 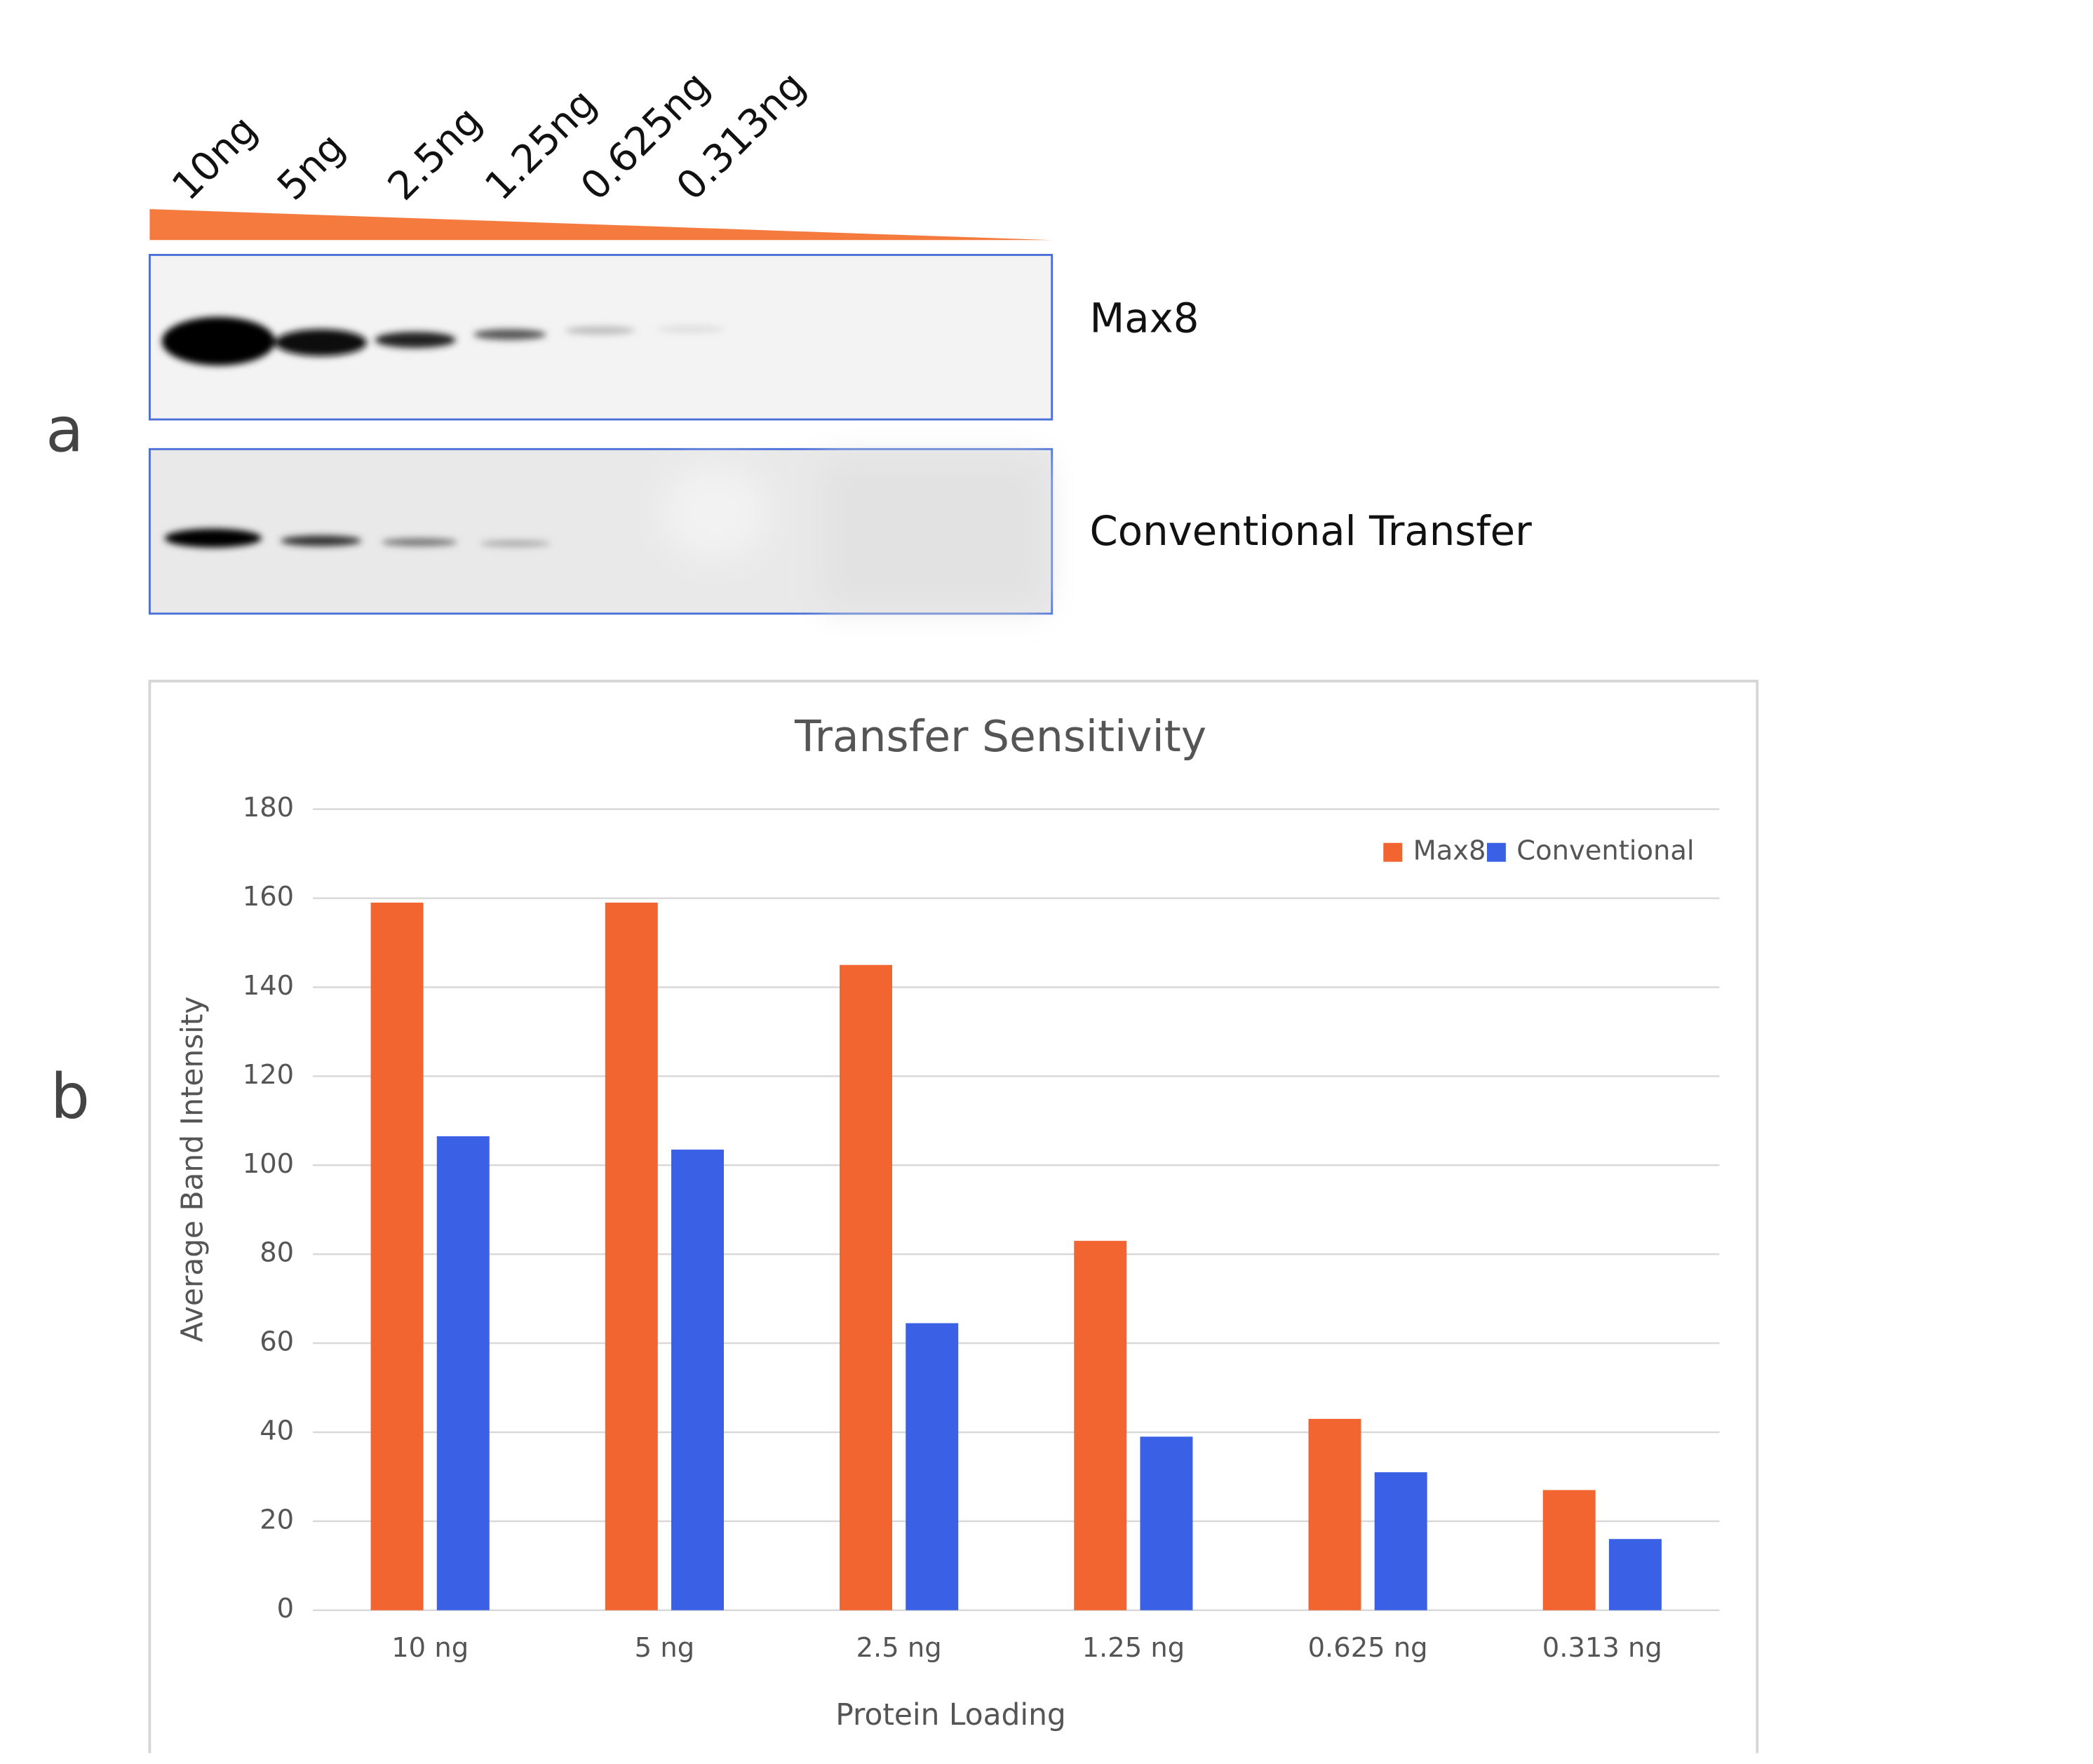 I want to click on y-tick-label: 60, so click(x=277, y=1342).